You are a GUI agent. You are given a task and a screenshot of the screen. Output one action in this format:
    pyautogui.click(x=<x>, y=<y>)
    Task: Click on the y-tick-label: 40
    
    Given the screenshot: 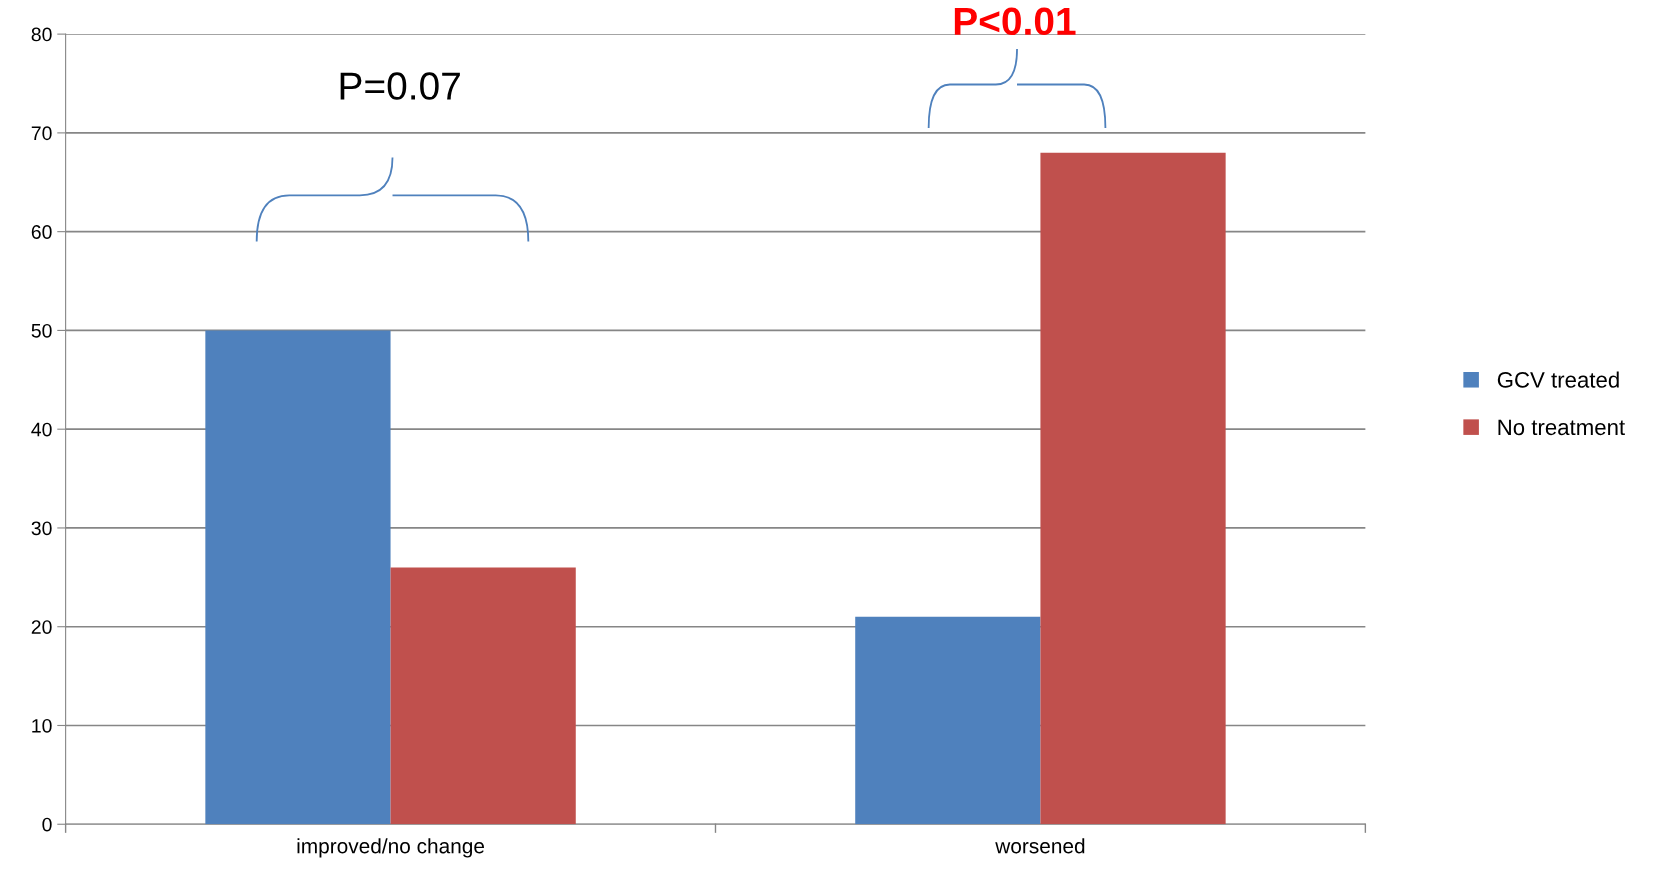 What is the action you would take?
    pyautogui.click(x=41, y=429)
    